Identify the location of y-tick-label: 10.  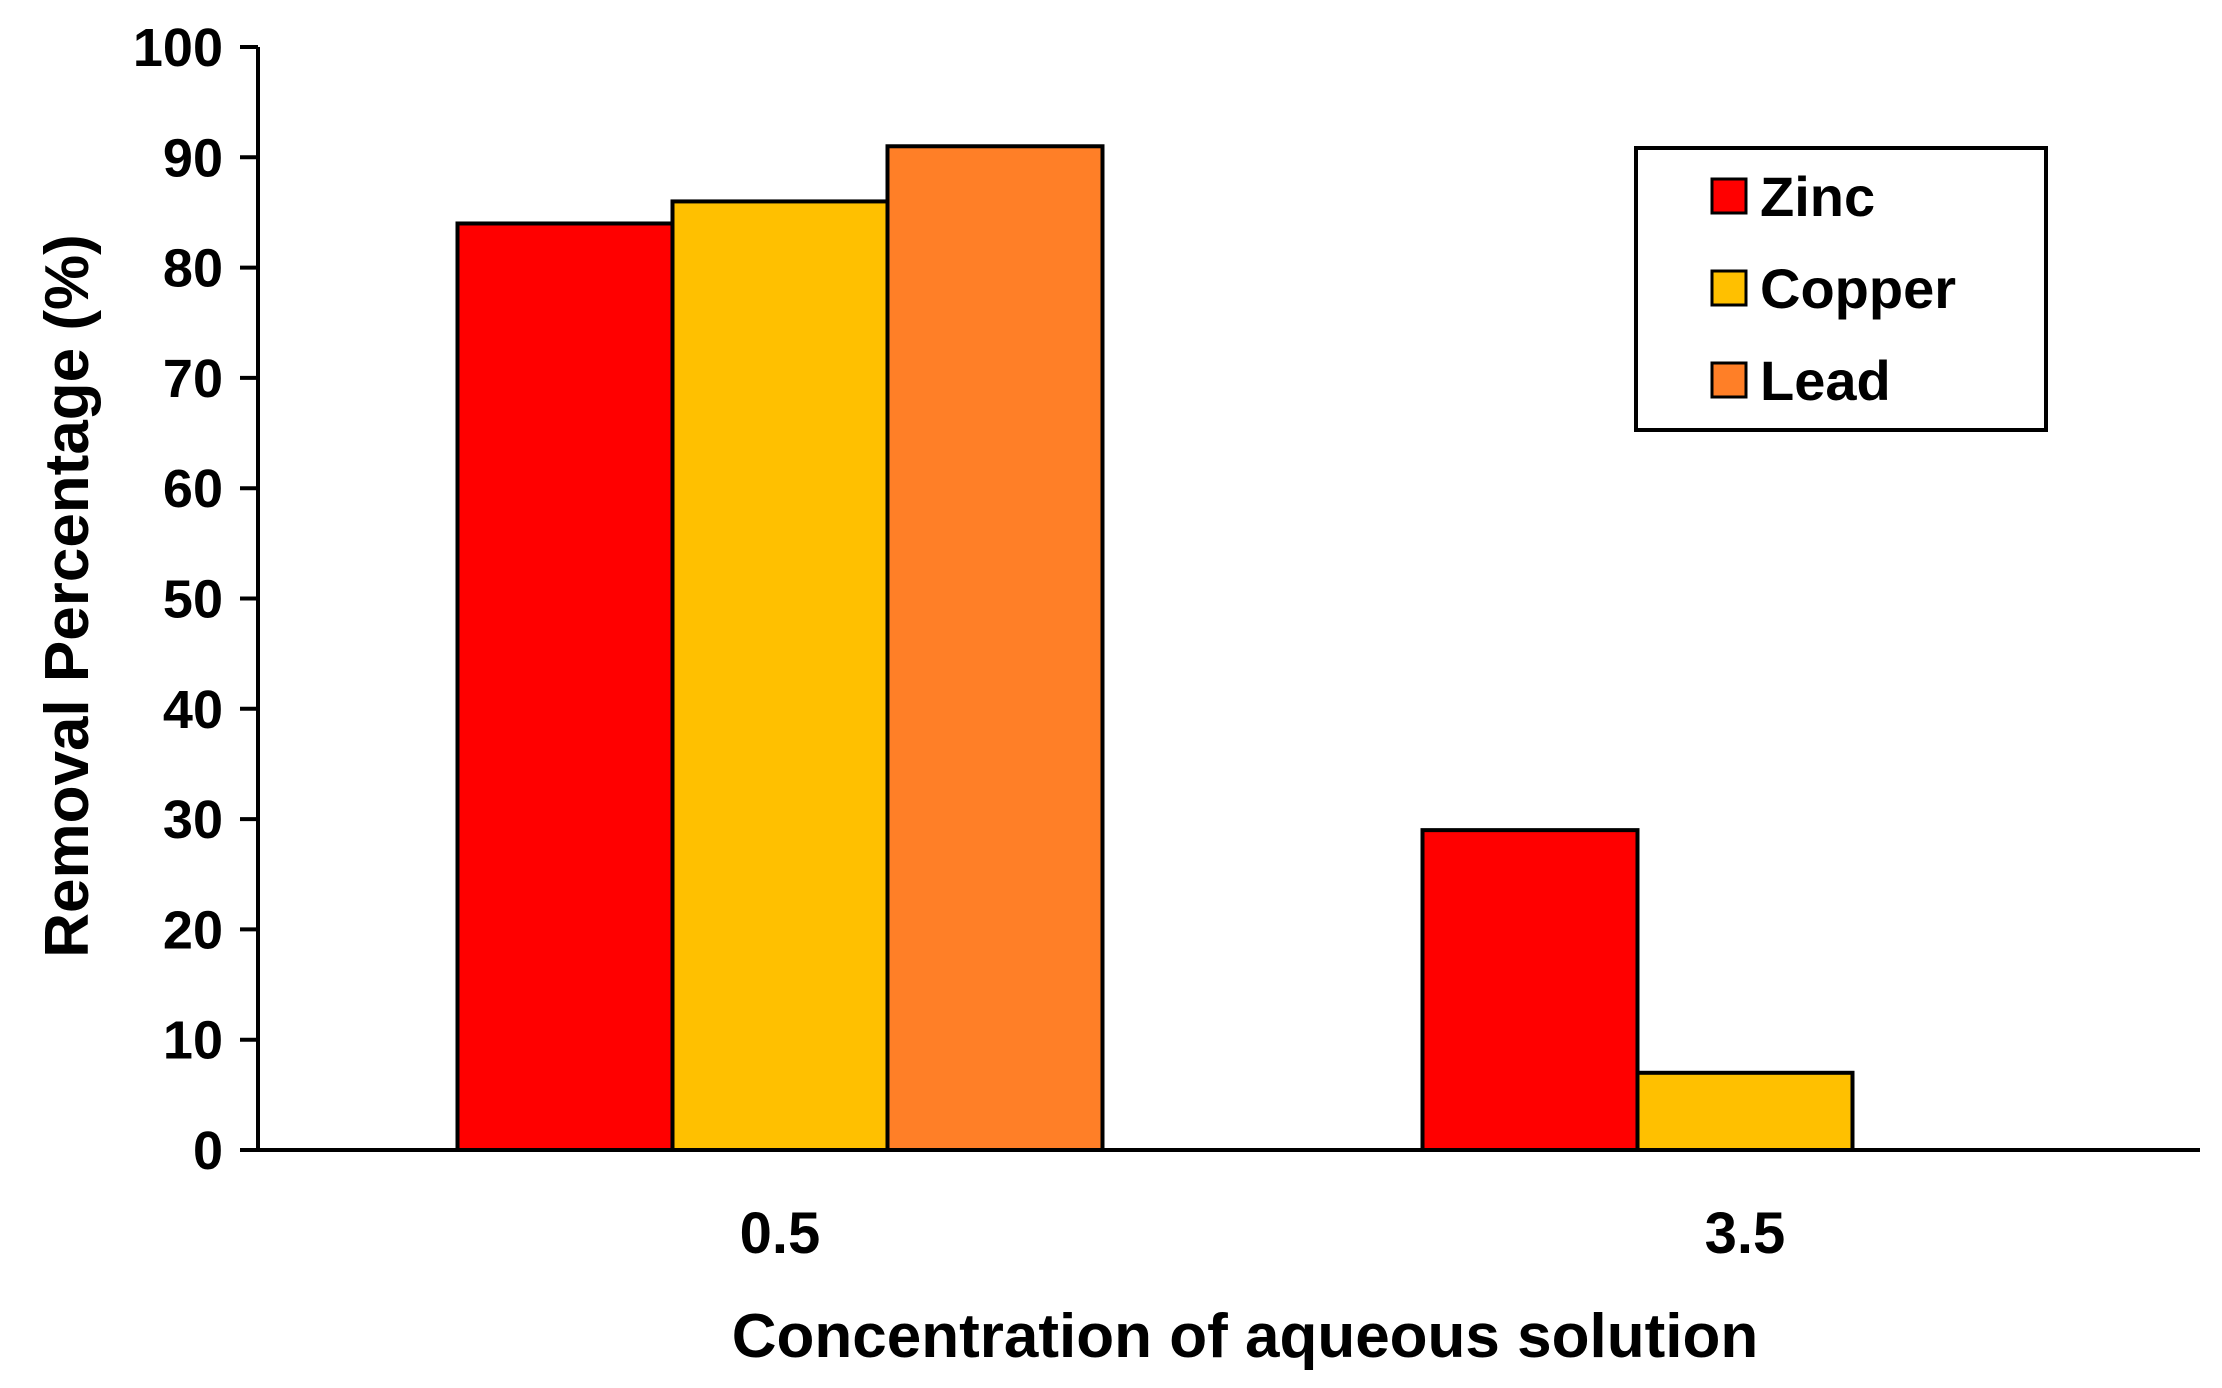
(193, 1041).